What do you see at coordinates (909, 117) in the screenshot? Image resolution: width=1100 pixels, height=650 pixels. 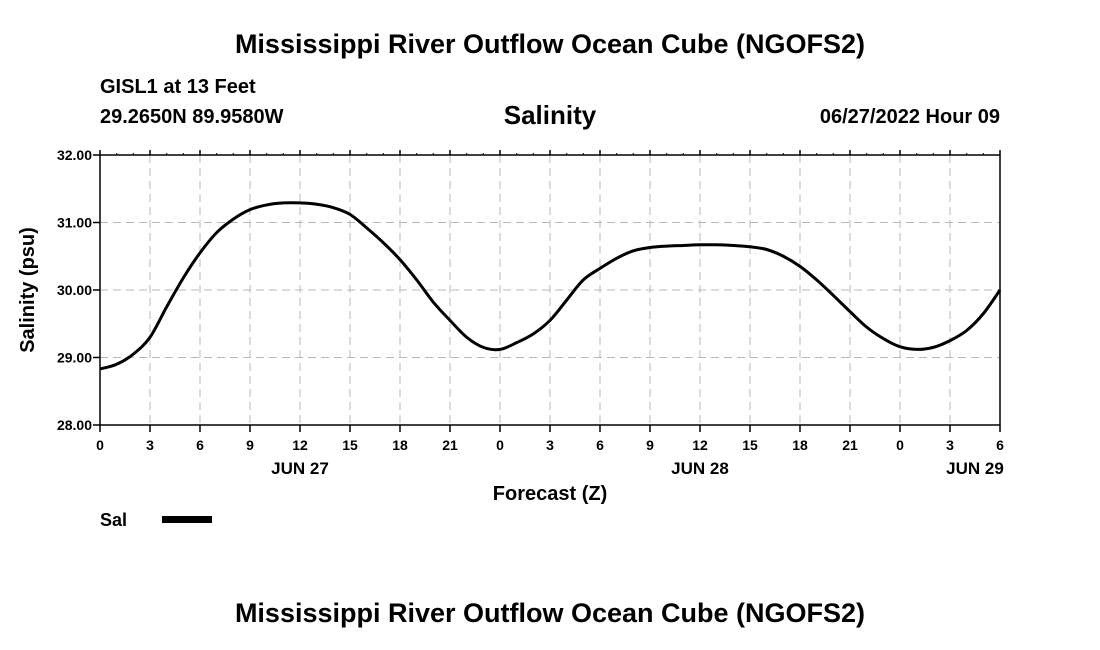 I see `forecast-datetime: 06/27/2022 Hour 09` at bounding box center [909, 117].